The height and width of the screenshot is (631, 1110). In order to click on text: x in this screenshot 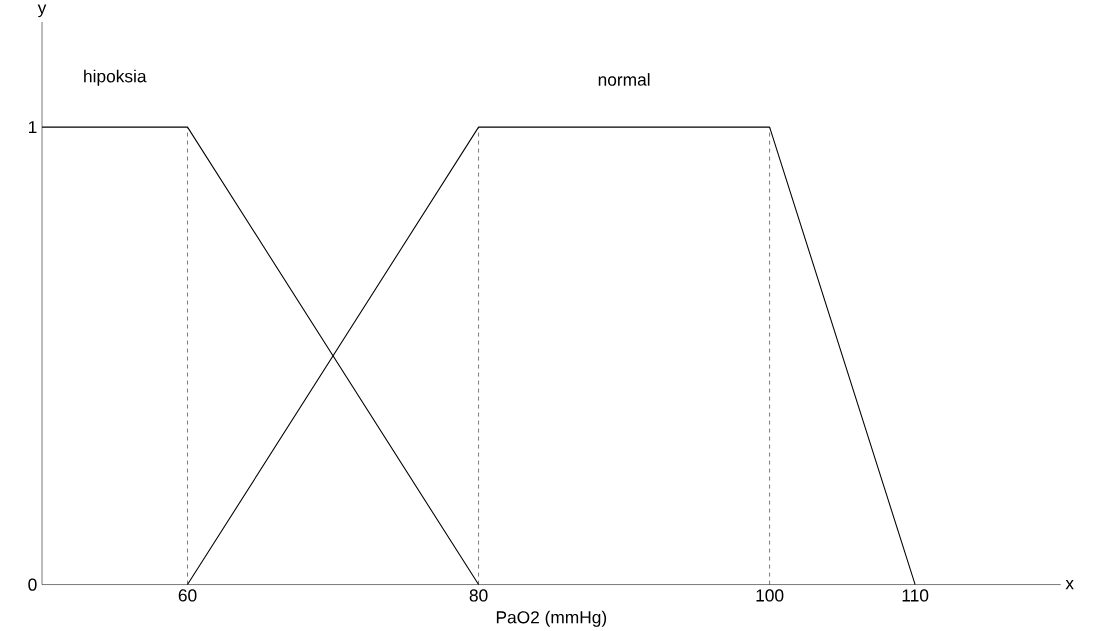, I will do `click(1069, 584)`.